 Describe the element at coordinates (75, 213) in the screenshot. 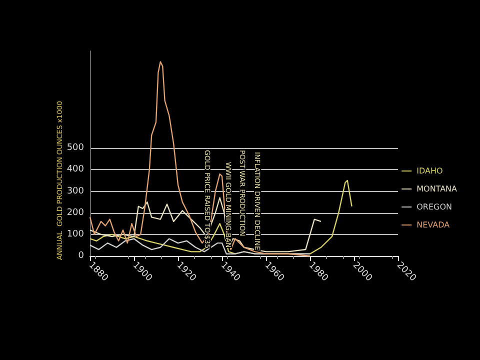

I see `y-tick-label: 200` at that location.